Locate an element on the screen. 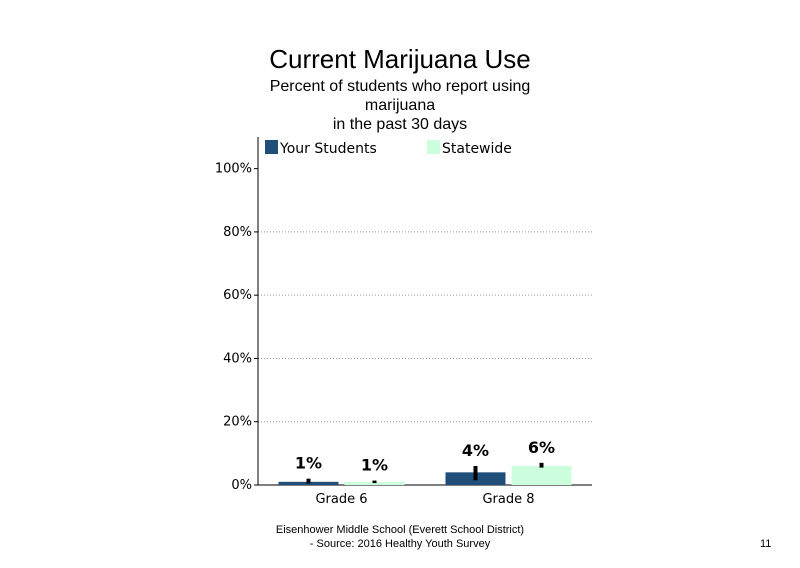  chart-subtitle-line-2: marijuana is located at coordinates (400, 105).